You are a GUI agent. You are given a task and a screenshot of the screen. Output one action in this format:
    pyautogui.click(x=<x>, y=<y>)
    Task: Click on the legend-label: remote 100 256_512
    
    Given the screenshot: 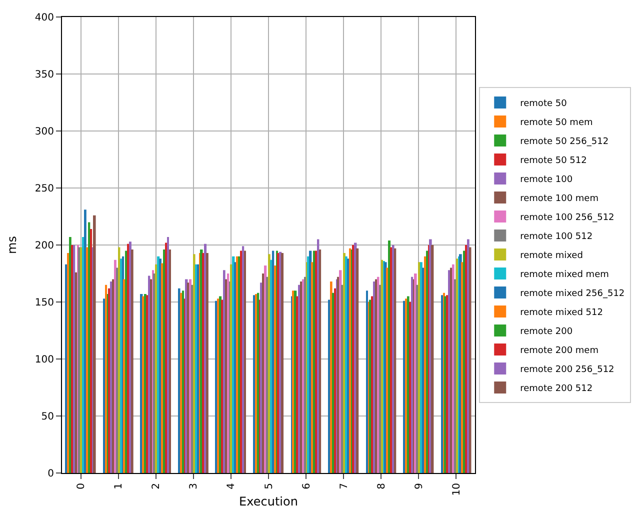 What is the action you would take?
    pyautogui.click(x=567, y=218)
    